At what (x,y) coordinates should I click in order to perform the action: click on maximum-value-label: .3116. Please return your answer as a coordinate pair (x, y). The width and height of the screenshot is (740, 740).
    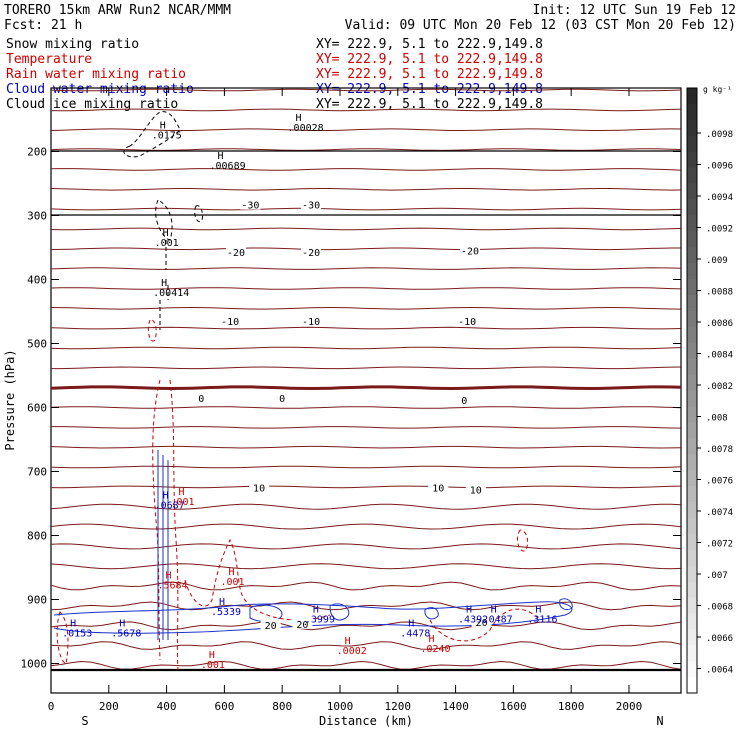
    Looking at the image, I should click on (542, 620).